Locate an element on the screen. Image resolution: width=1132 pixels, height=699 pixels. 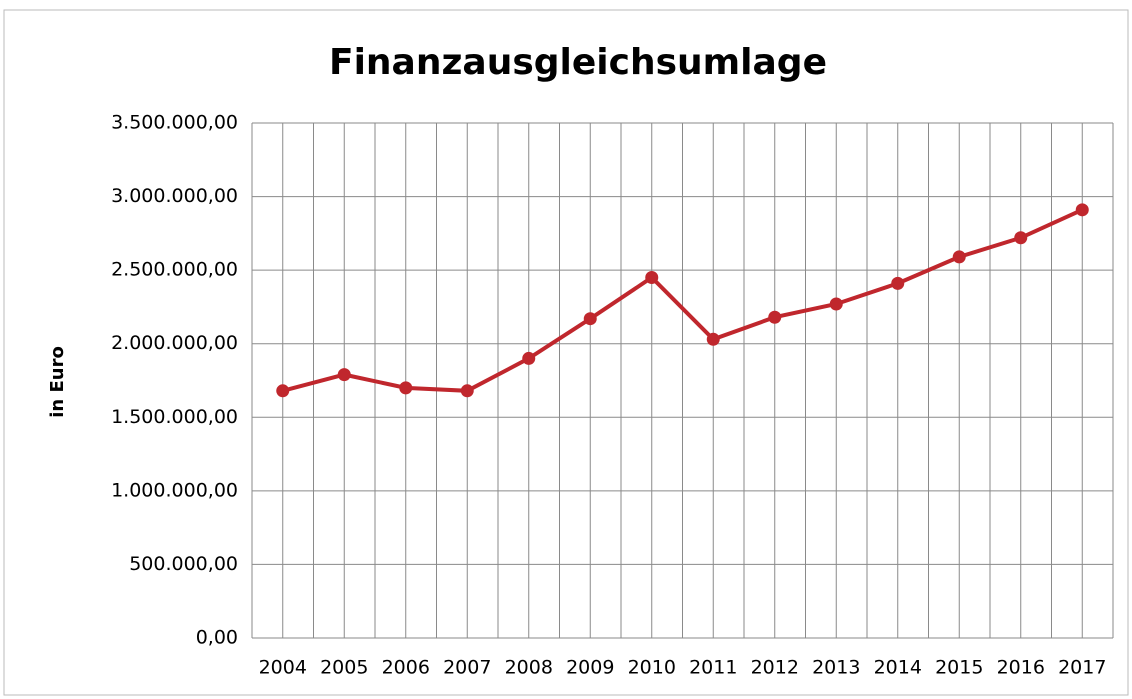
y-tick-label: 2.500.000,00 is located at coordinates (174, 270).